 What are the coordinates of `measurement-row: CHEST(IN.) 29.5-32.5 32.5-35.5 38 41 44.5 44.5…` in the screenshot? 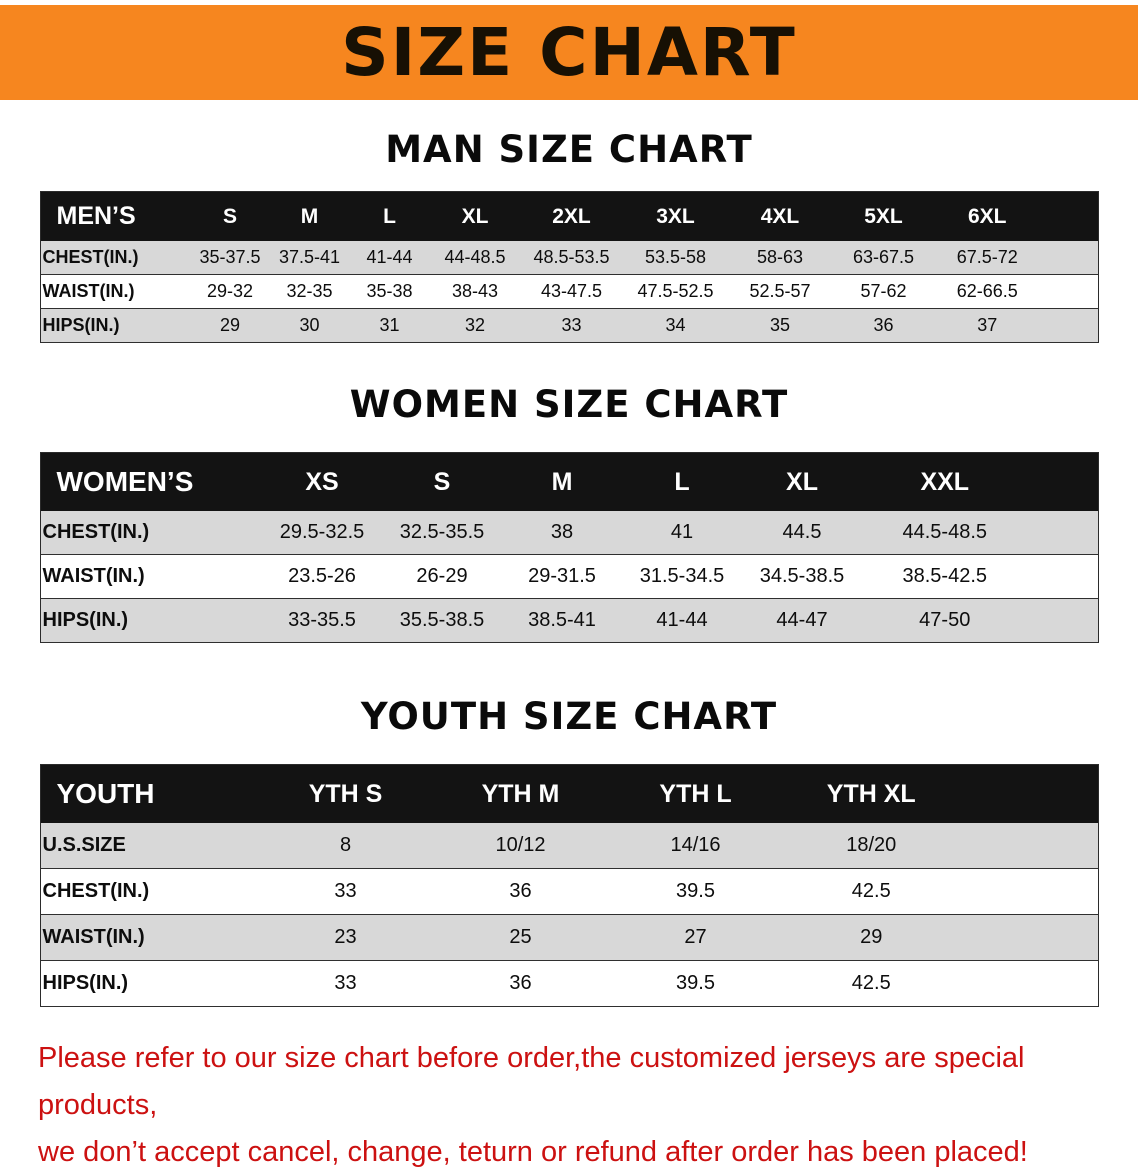 It's located at (569, 533).